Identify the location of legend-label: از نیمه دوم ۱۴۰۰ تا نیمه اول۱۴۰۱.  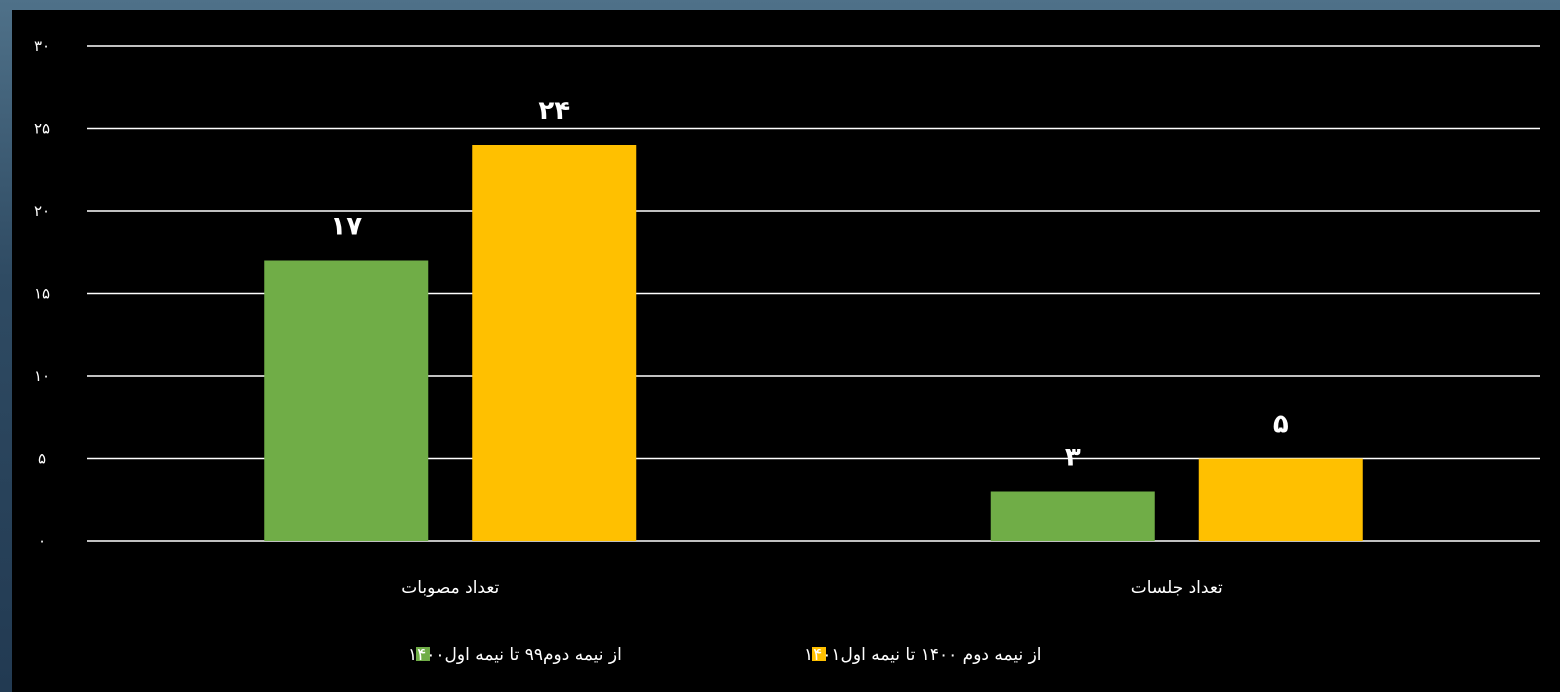
(923, 655).